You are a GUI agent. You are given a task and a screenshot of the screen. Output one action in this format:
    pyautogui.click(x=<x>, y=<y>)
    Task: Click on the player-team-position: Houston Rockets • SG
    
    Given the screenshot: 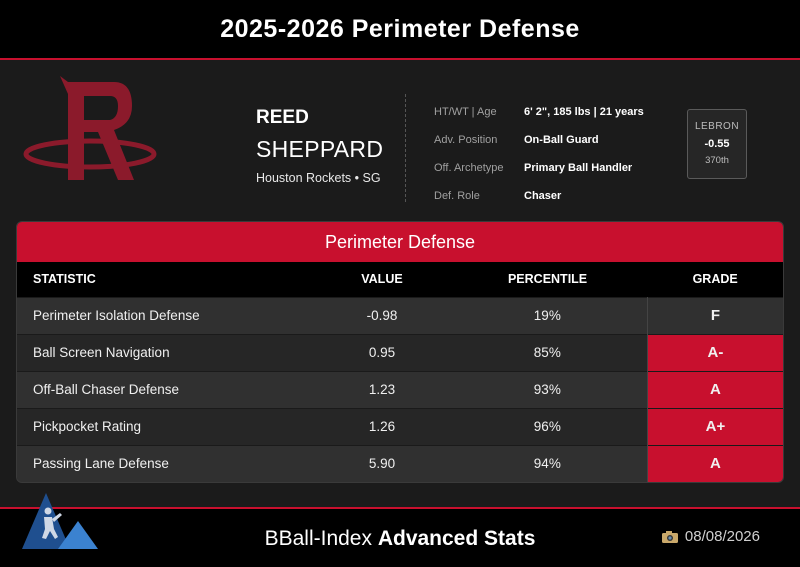 What is the action you would take?
    pyautogui.click(x=318, y=178)
    